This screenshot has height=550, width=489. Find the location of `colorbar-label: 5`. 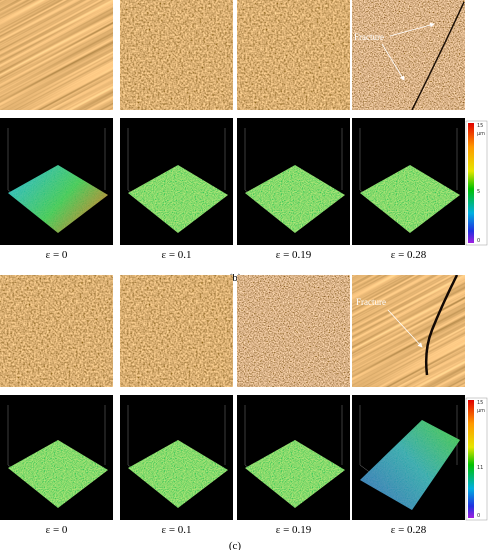

colorbar-label: 5 is located at coordinates (478, 192).